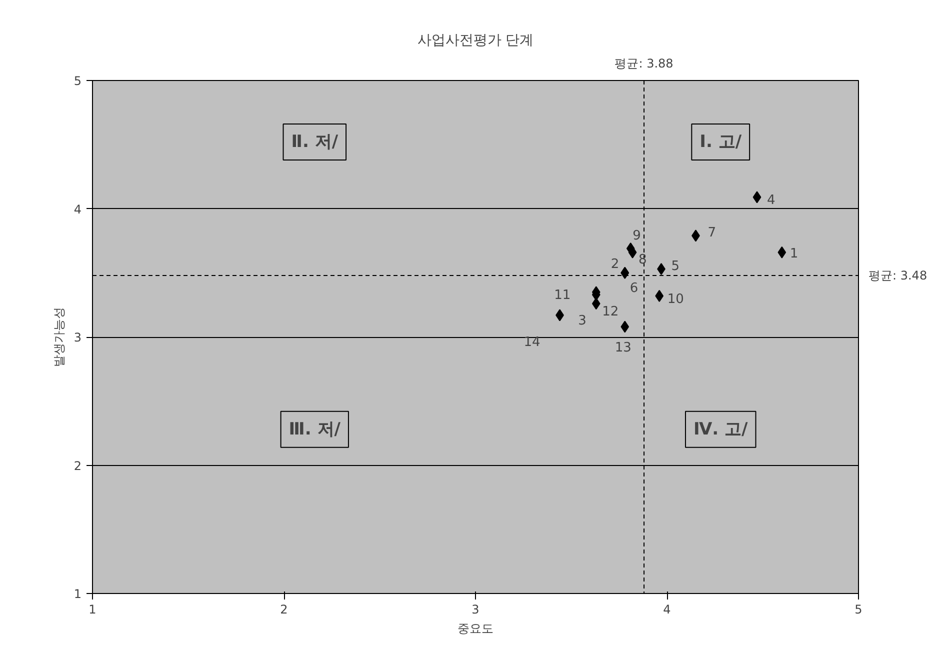 This screenshot has width=952, height=665. What do you see at coordinates (78, 337) in the screenshot?
I see `y-tick-label: 3` at bounding box center [78, 337].